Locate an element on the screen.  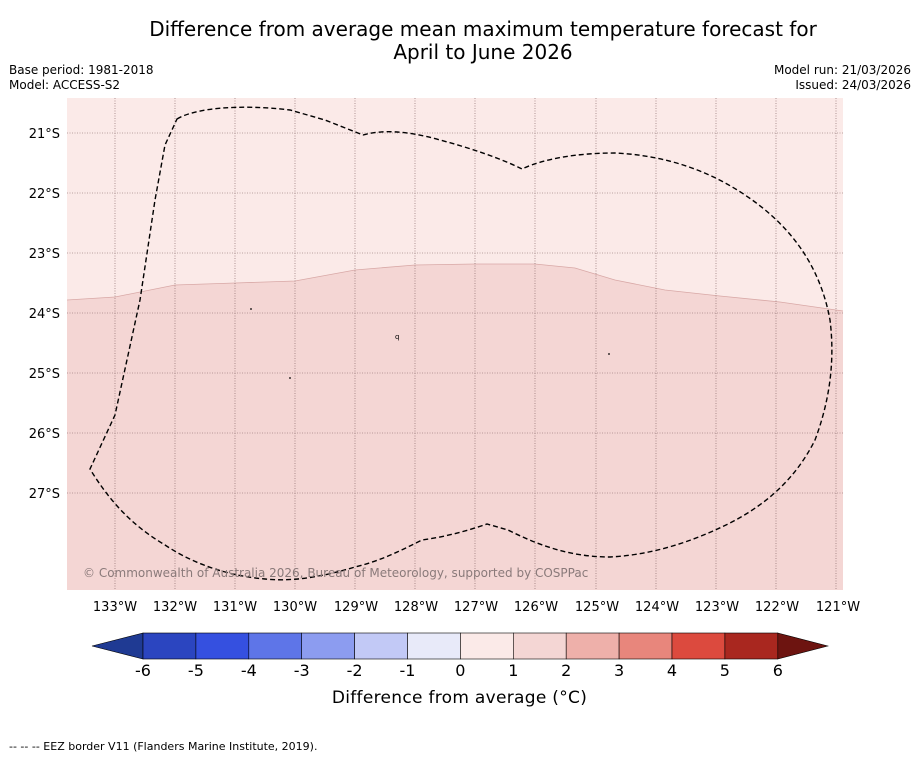
lon-label: 122°W is located at coordinates (777, 607).